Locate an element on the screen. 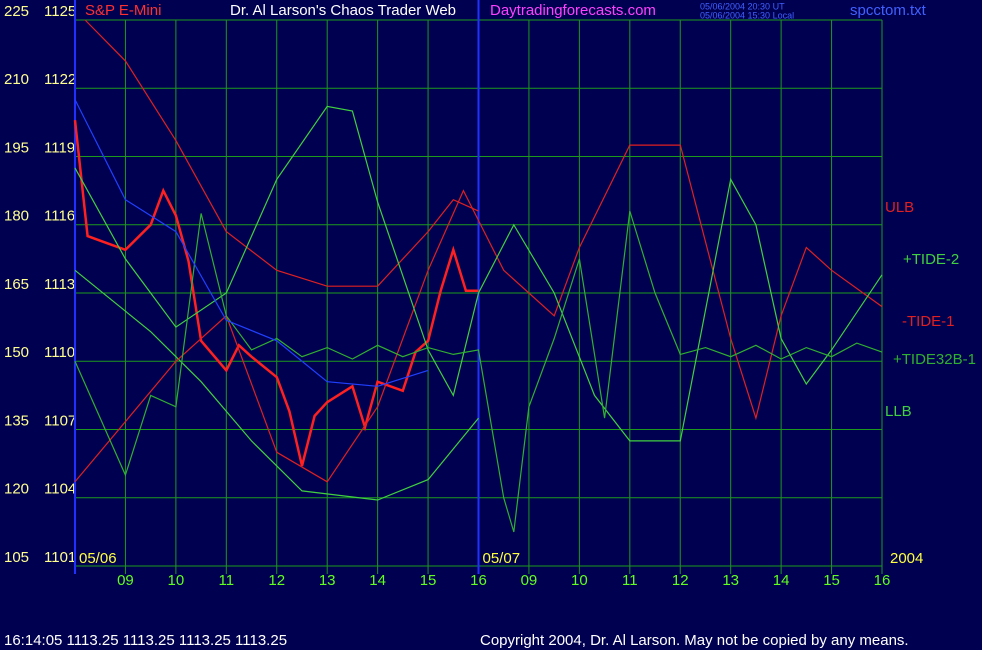 Image resolution: width=982 pixels, height=650 pixels. y-tick-label: 1122 is located at coordinates (60, 79).